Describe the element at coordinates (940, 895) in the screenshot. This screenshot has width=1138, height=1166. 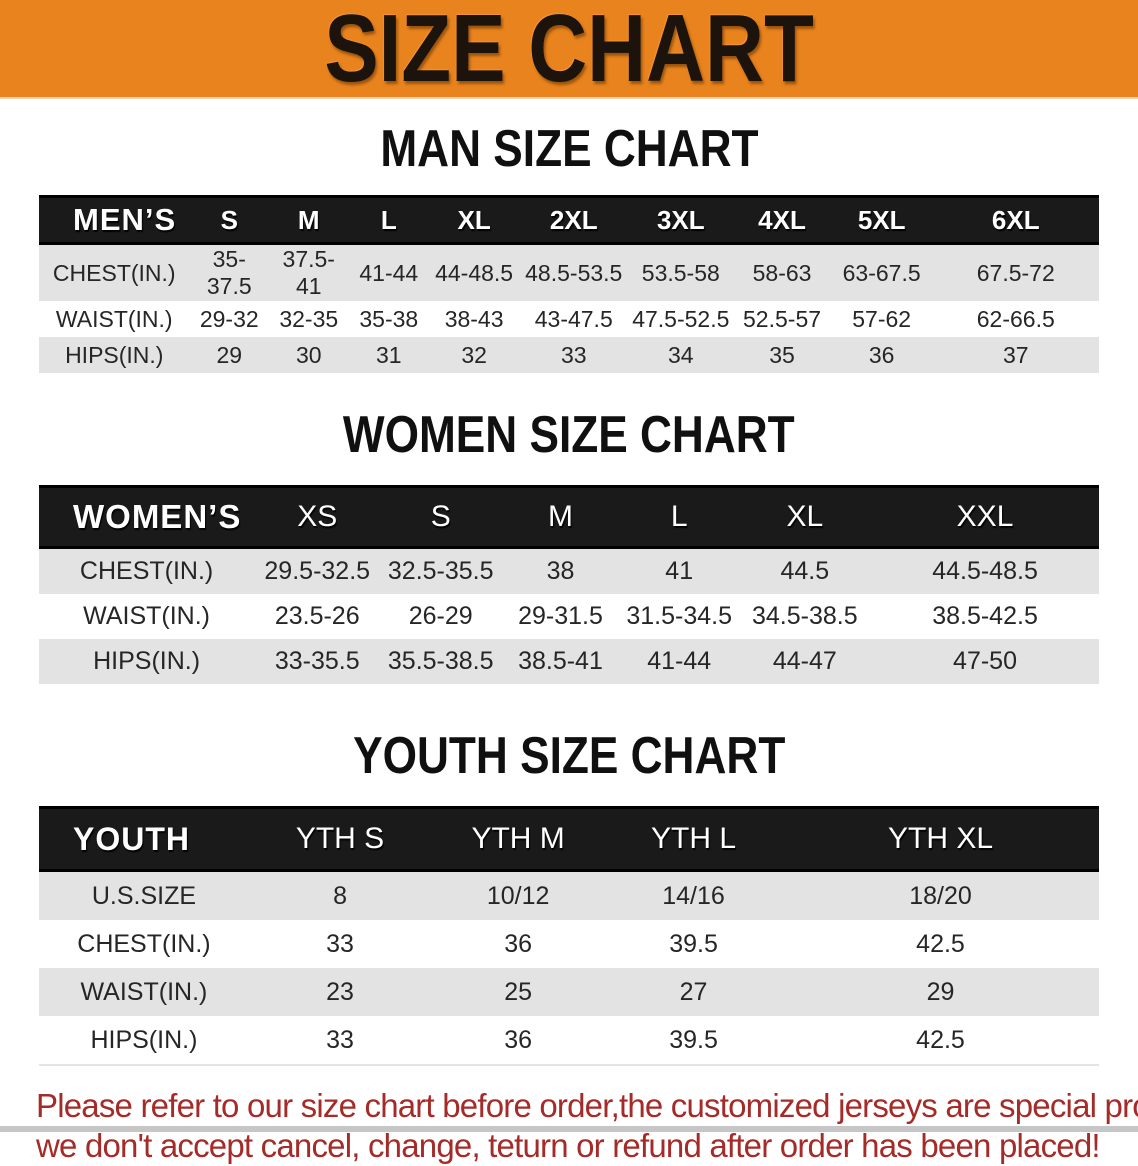
I see `size-cell: 18/20` at that location.